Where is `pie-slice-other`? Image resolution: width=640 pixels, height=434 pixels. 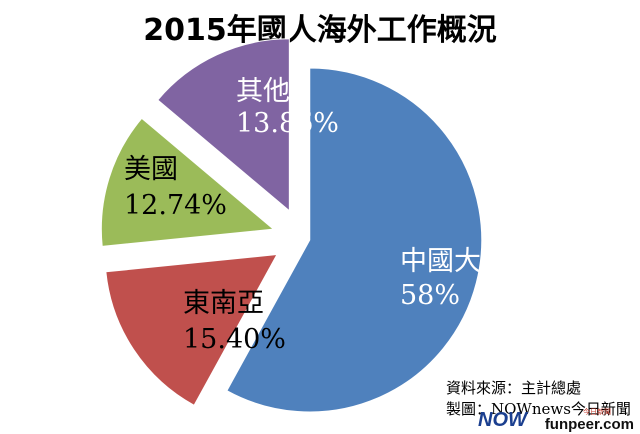
pie-slice-other is located at coordinates (223, 125).